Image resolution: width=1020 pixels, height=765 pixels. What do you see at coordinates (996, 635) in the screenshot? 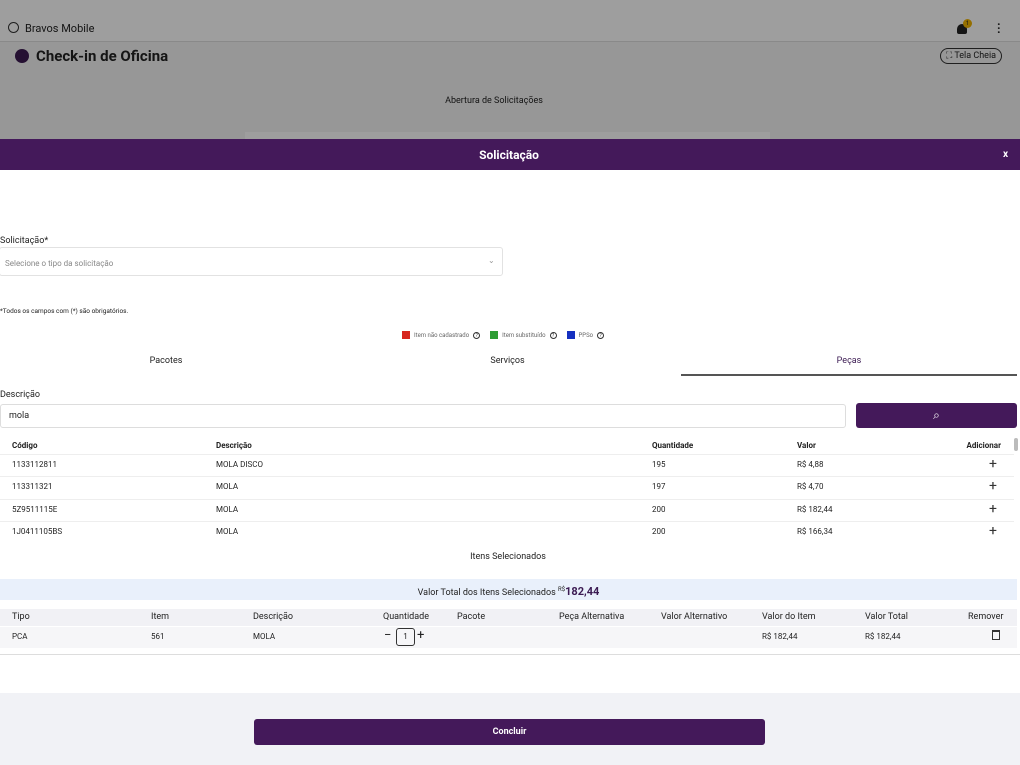
I see `remove-button` at bounding box center [996, 635].